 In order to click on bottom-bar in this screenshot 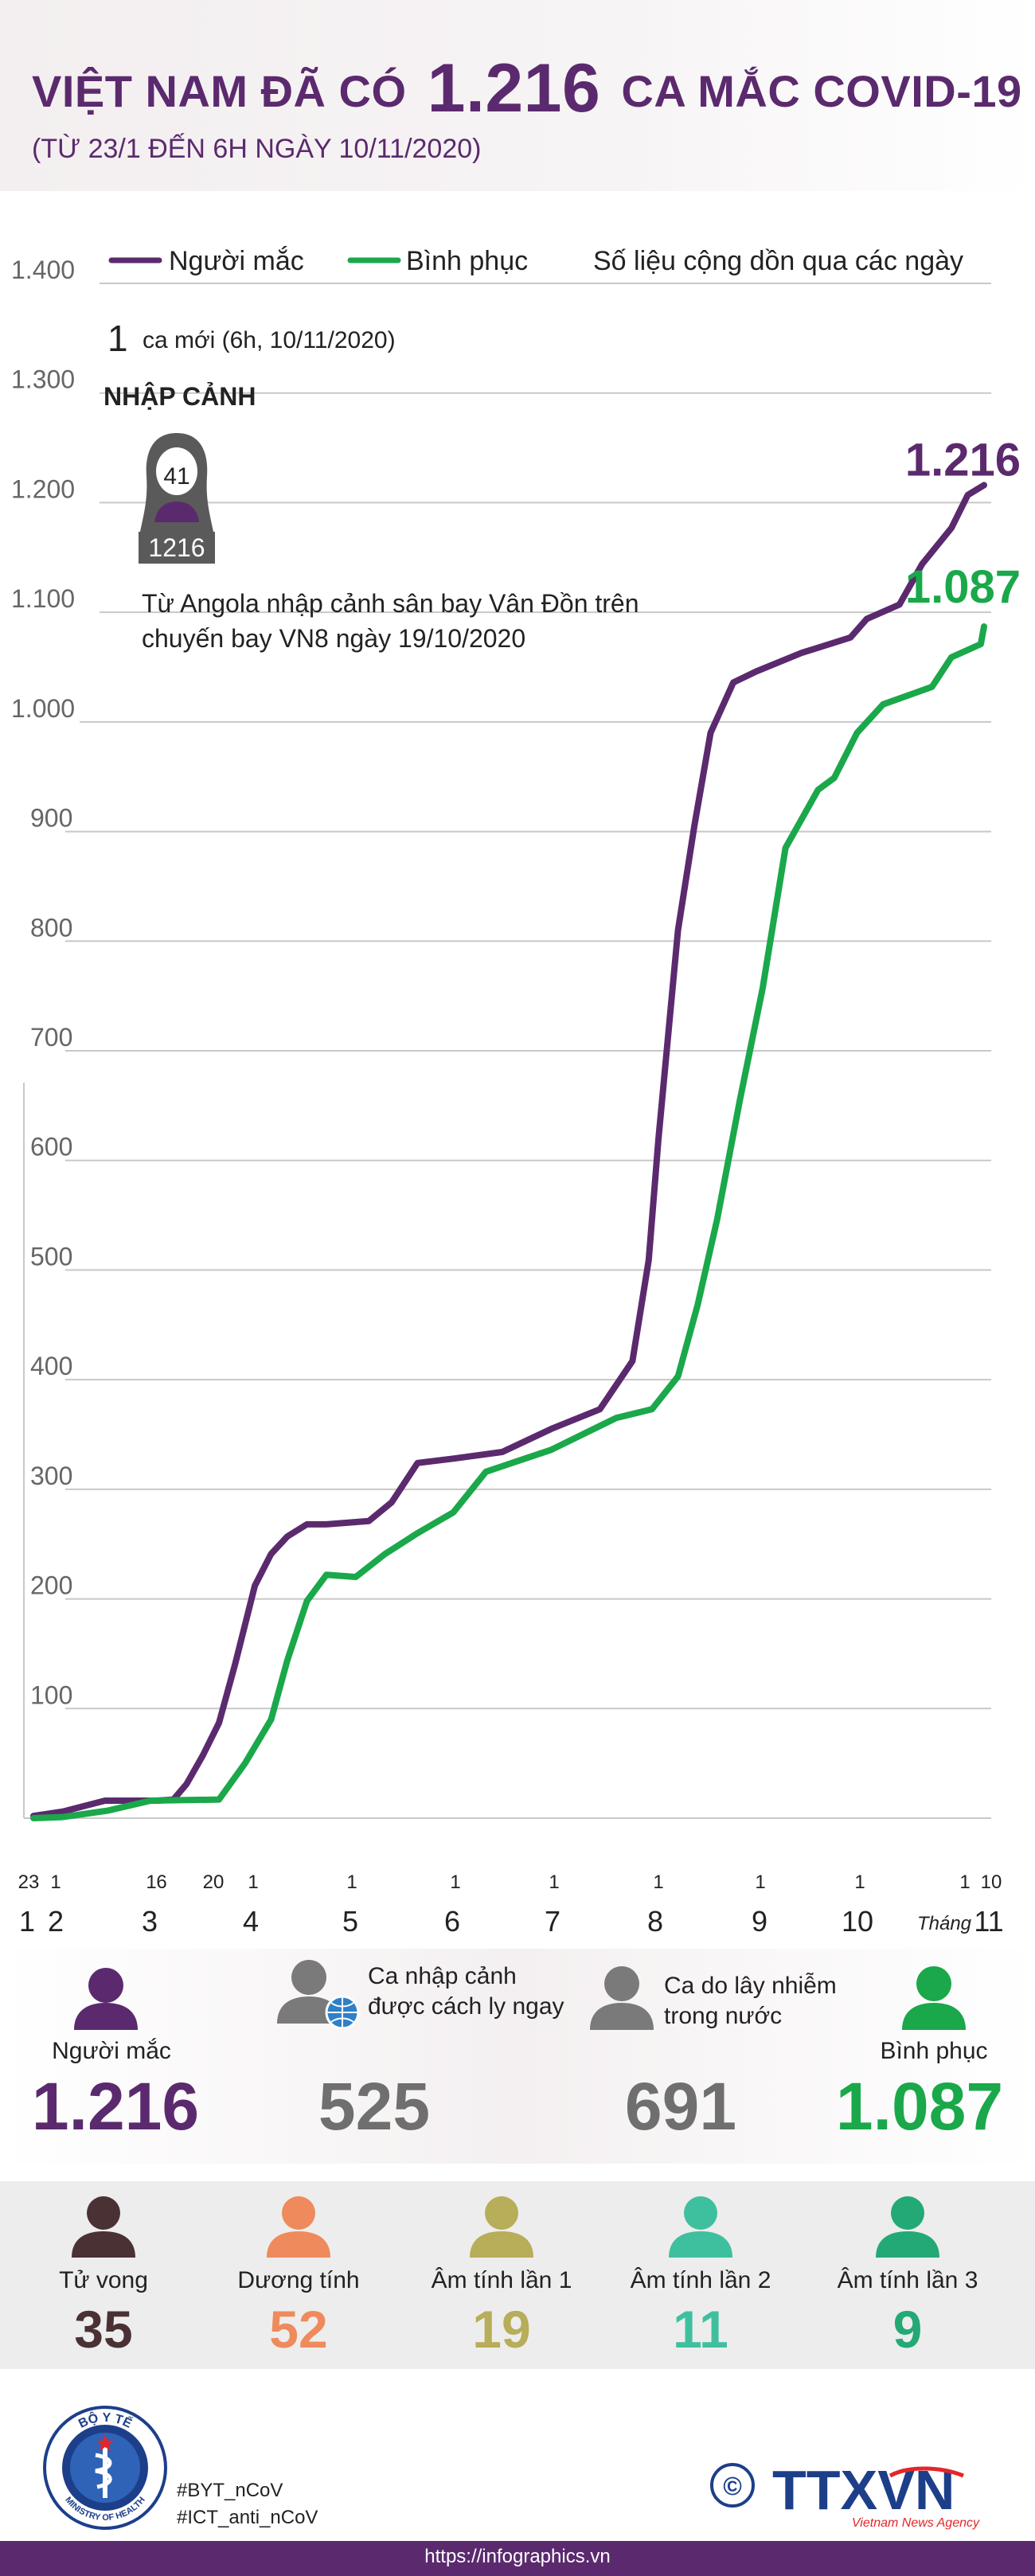, I will do `click(517, 2558)`.